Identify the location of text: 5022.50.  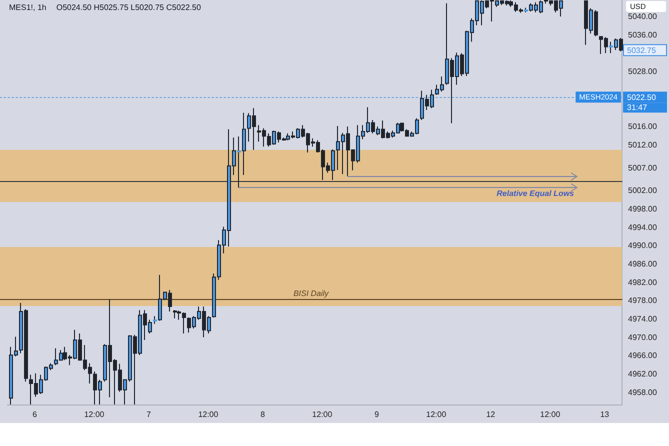
(641, 97).